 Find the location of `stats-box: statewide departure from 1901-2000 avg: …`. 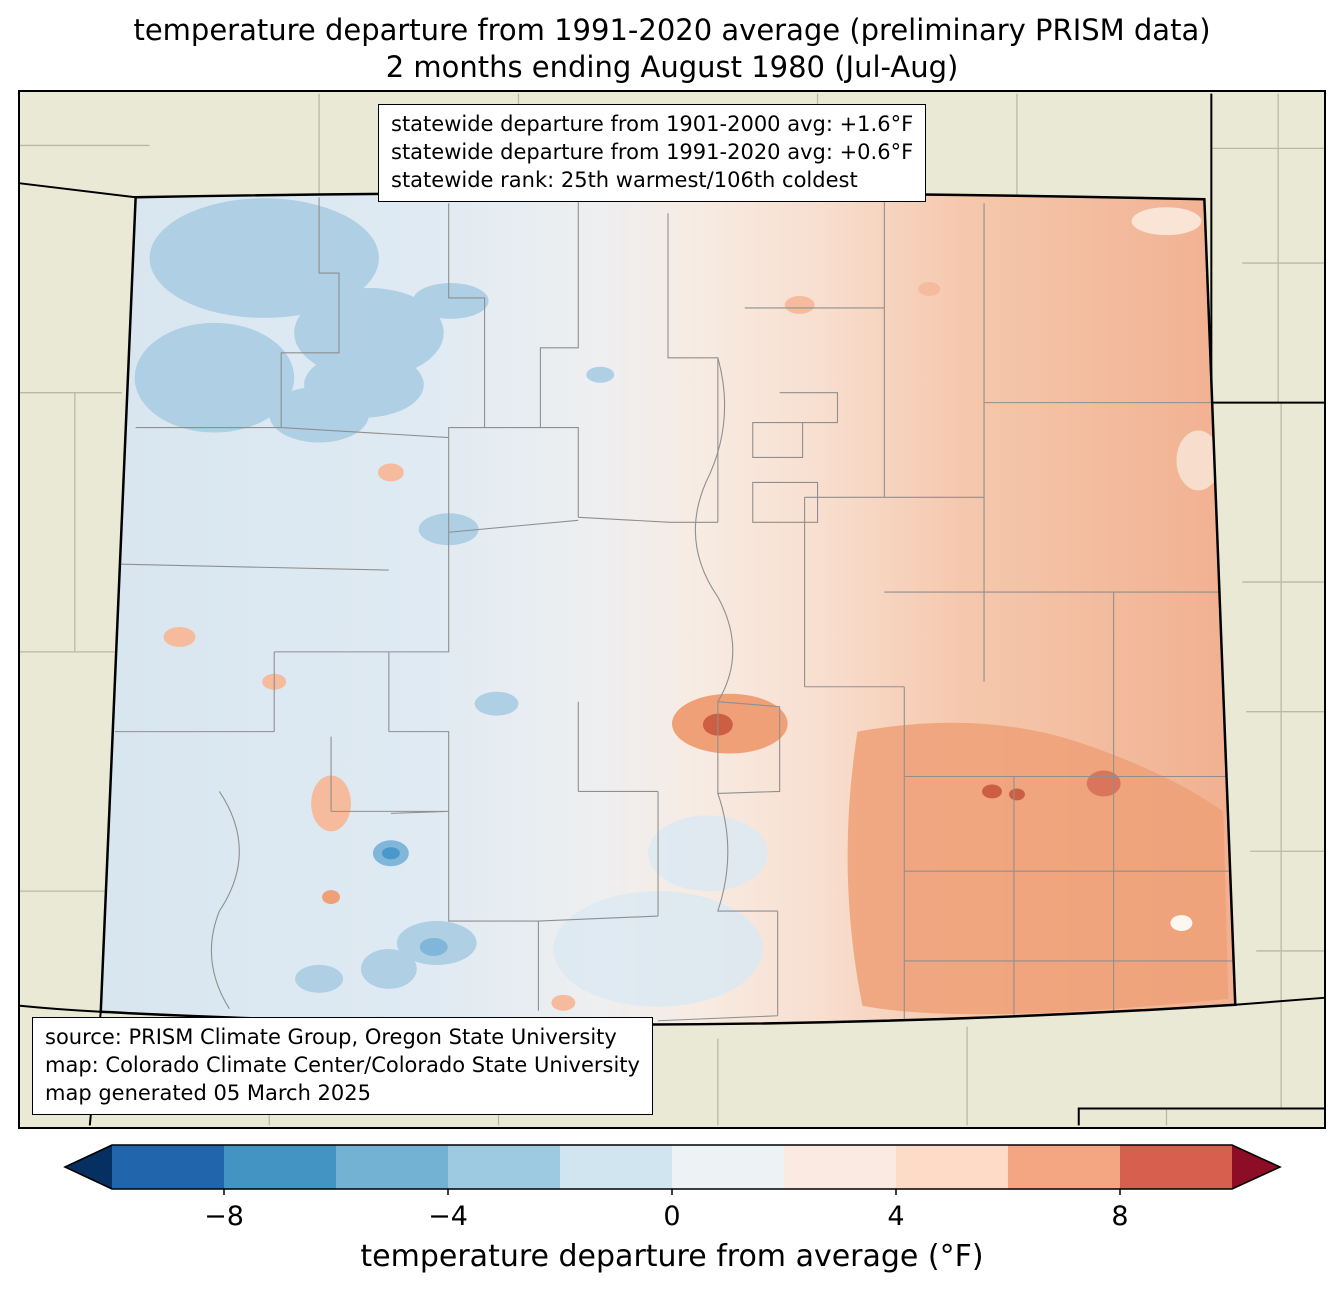

stats-box: statewide departure from 1901-2000 avg: … is located at coordinates (652, 153).